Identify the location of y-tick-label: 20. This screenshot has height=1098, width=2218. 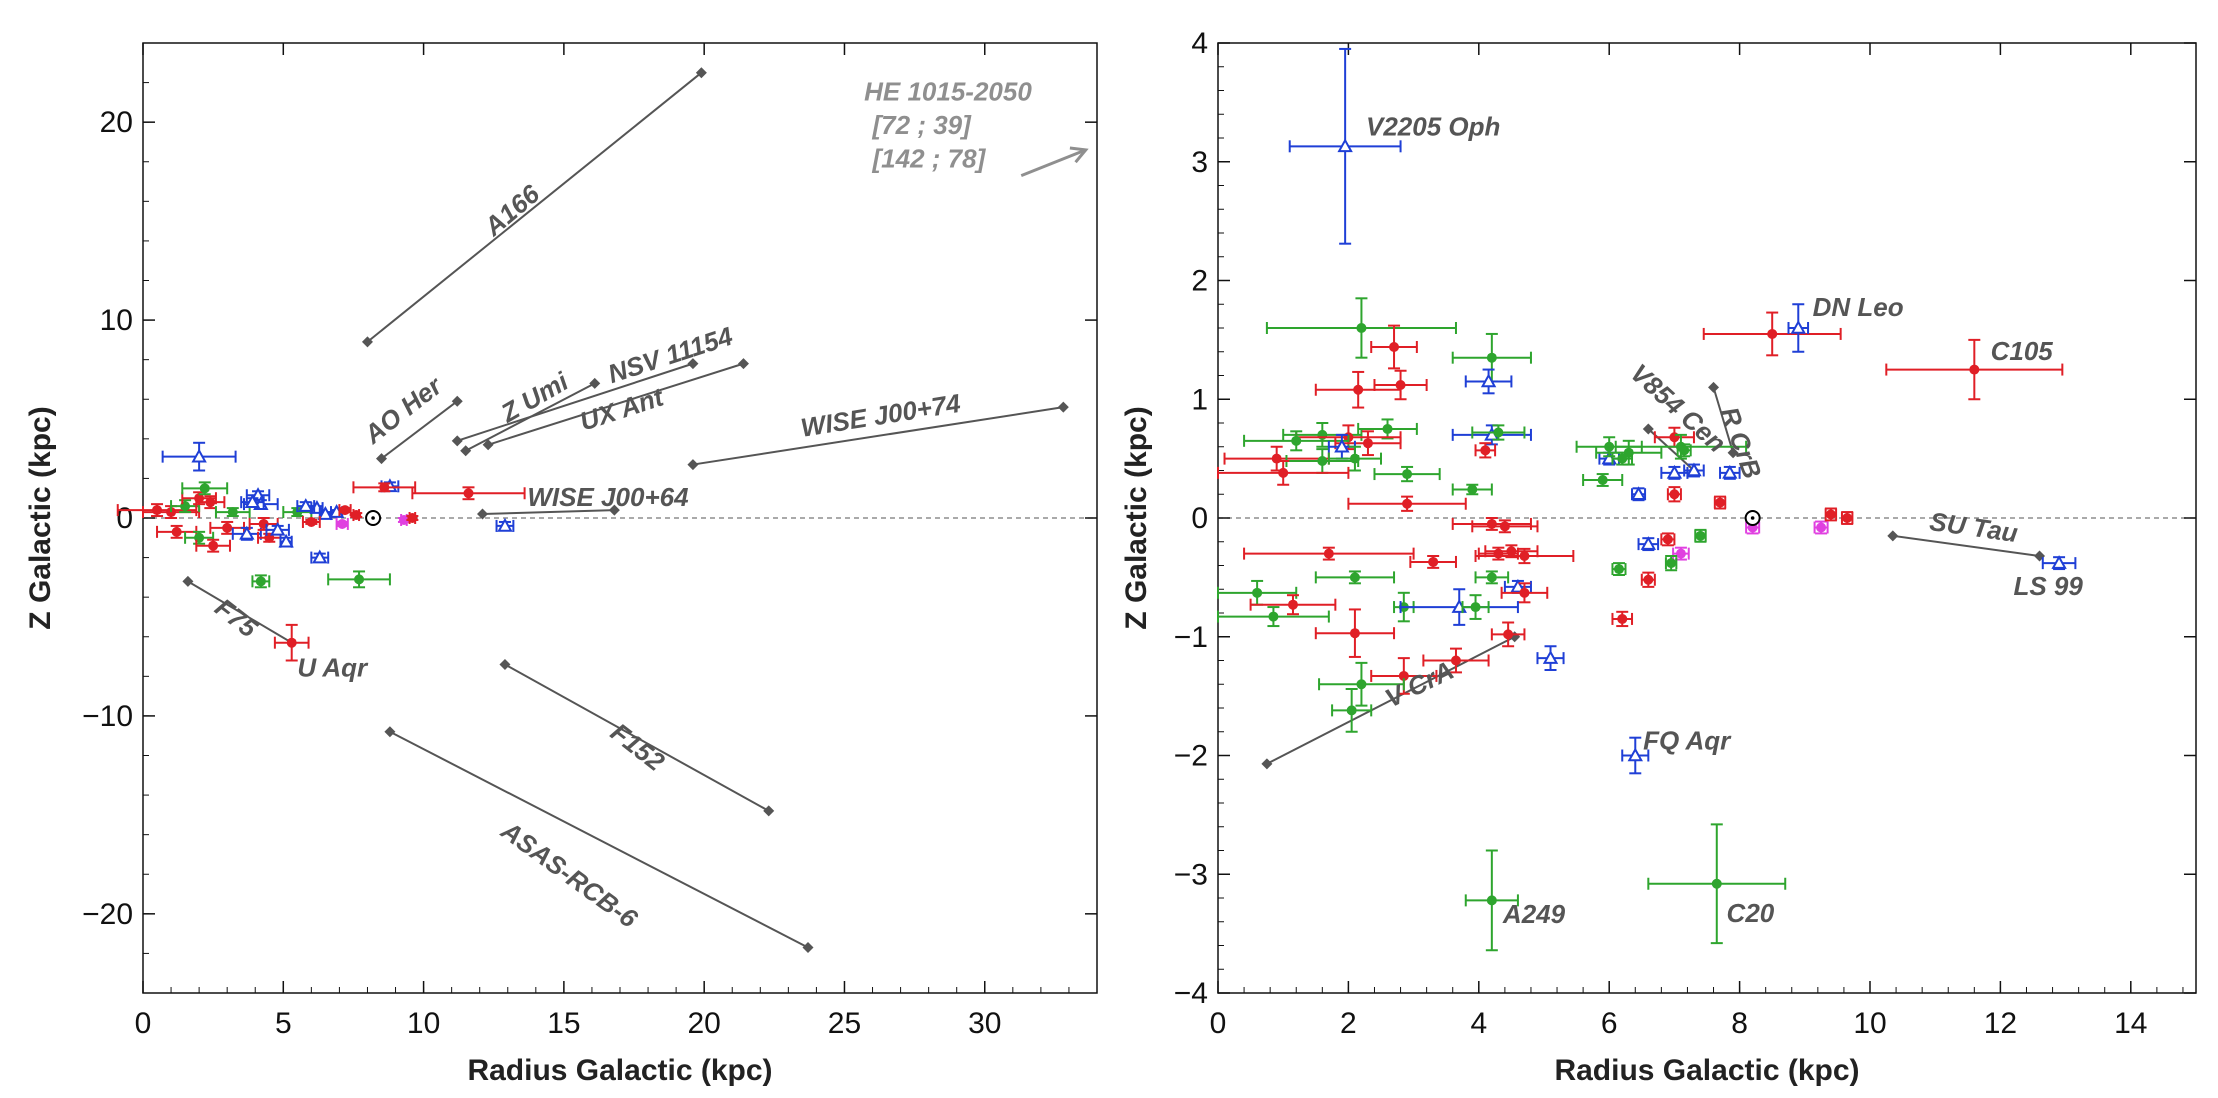
(116, 122).